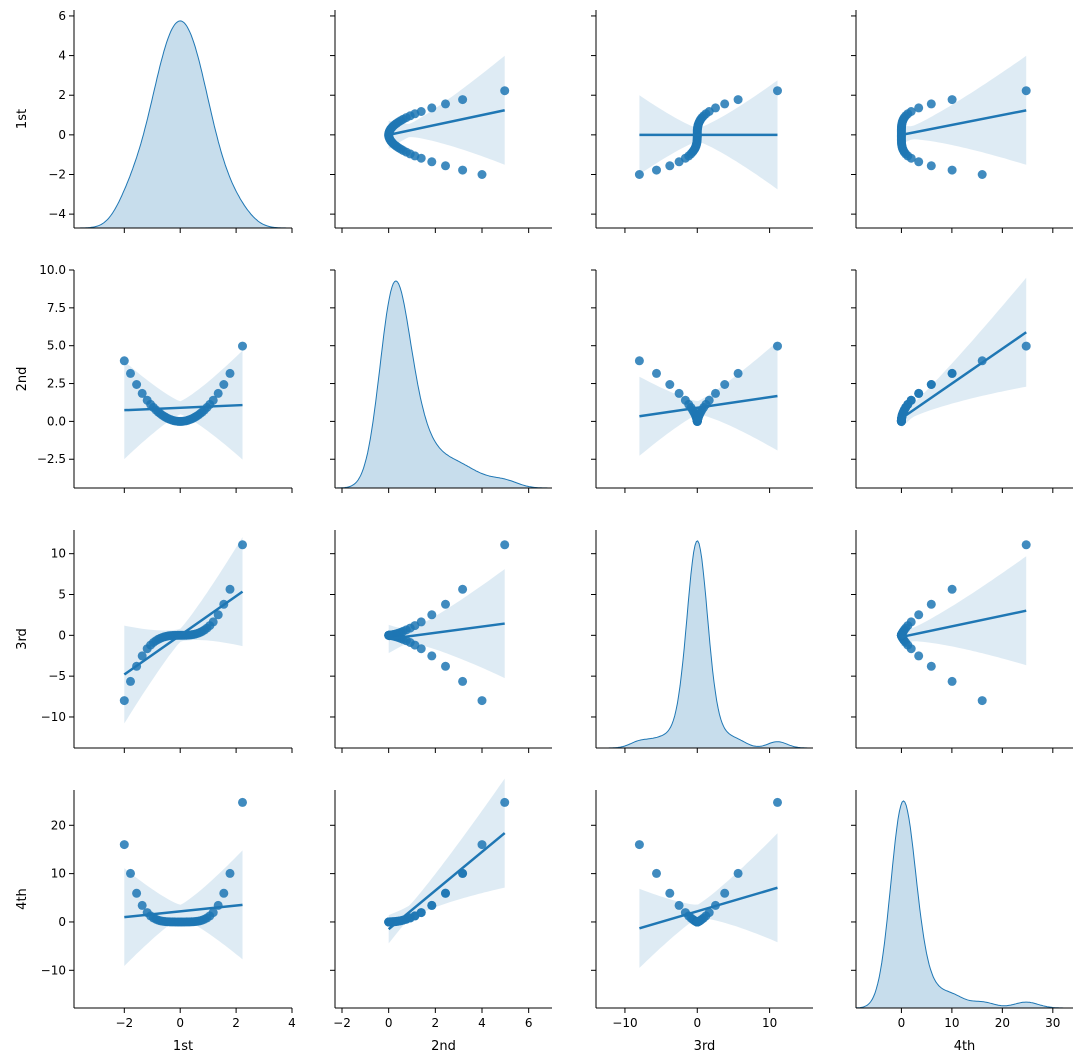  I want to click on y-tick-label: −2, so click(57, 174).